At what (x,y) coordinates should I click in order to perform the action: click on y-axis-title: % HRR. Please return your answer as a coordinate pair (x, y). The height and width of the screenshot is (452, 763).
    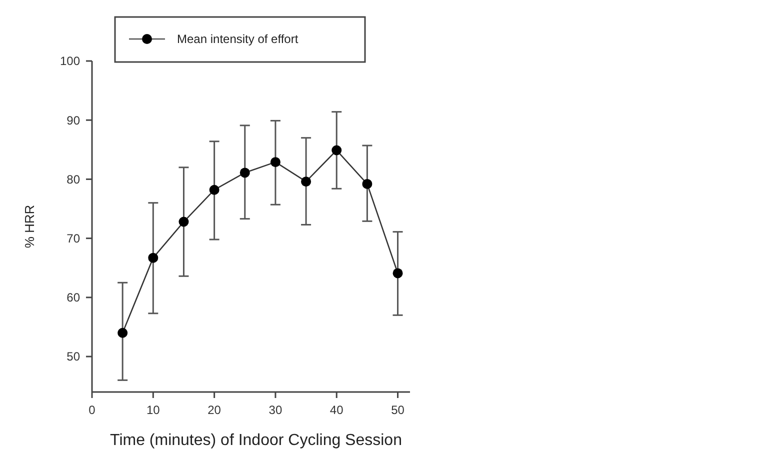
    Looking at the image, I should click on (29, 226).